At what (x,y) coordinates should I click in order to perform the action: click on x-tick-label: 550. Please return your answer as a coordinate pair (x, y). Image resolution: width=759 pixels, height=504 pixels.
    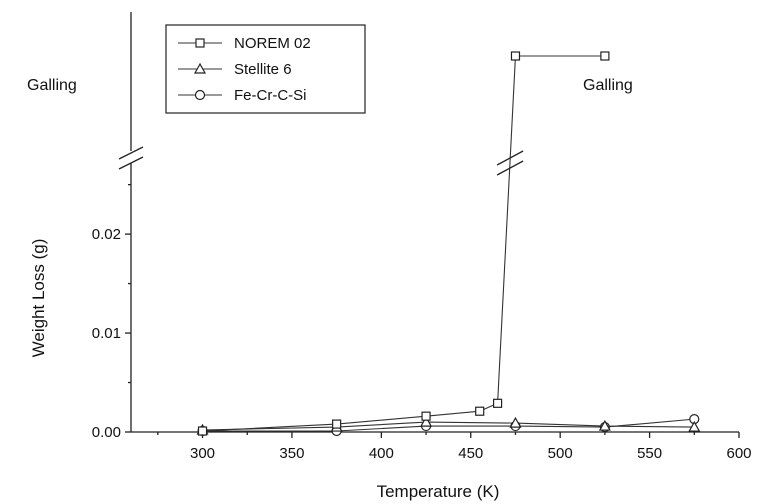
    Looking at the image, I should click on (649, 453).